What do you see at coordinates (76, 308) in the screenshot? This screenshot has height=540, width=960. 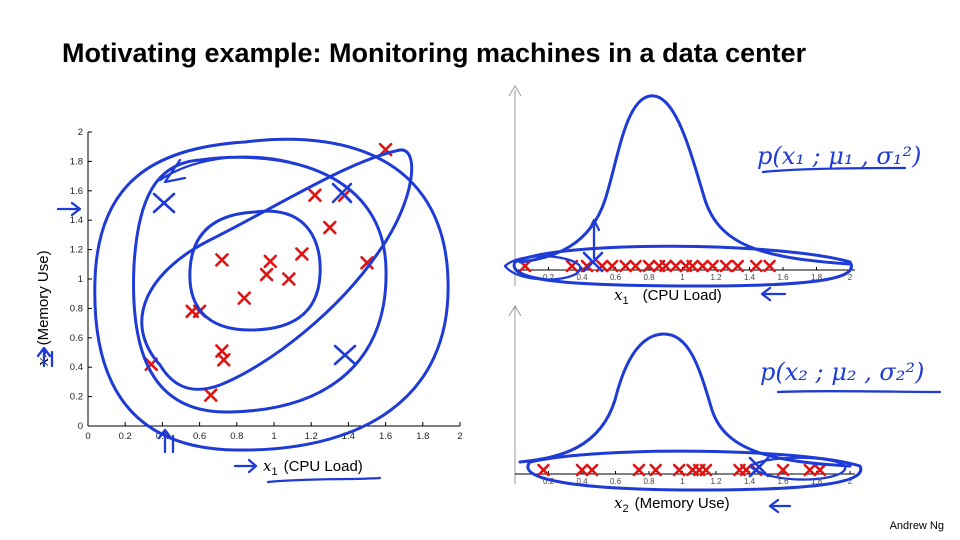 I see `y-tick-label: 0.8` at bounding box center [76, 308].